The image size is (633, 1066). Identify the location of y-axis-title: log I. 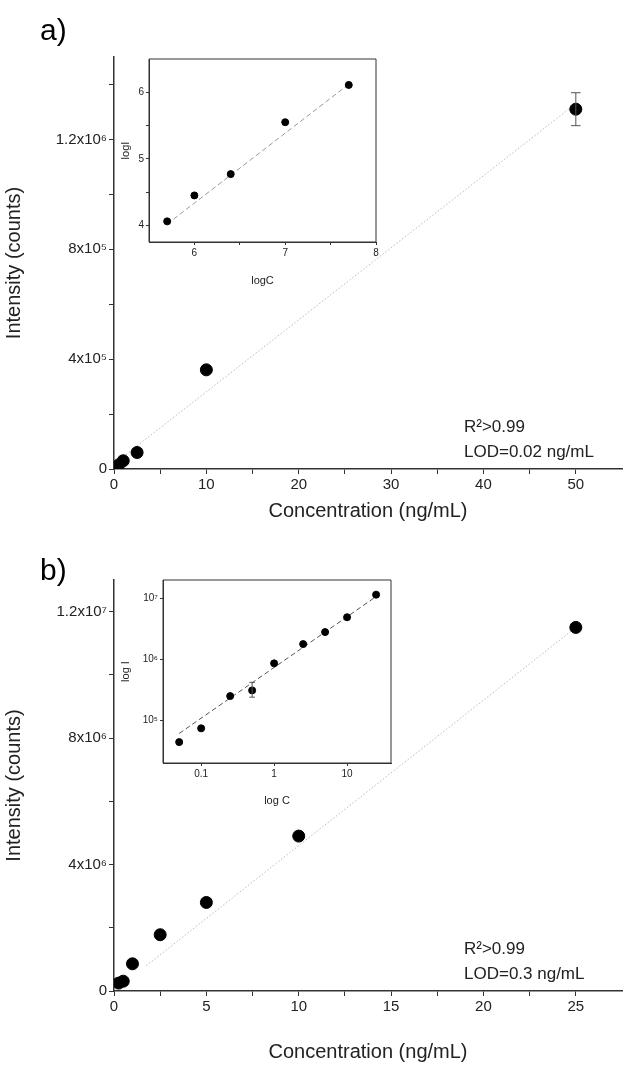
(124, 671).